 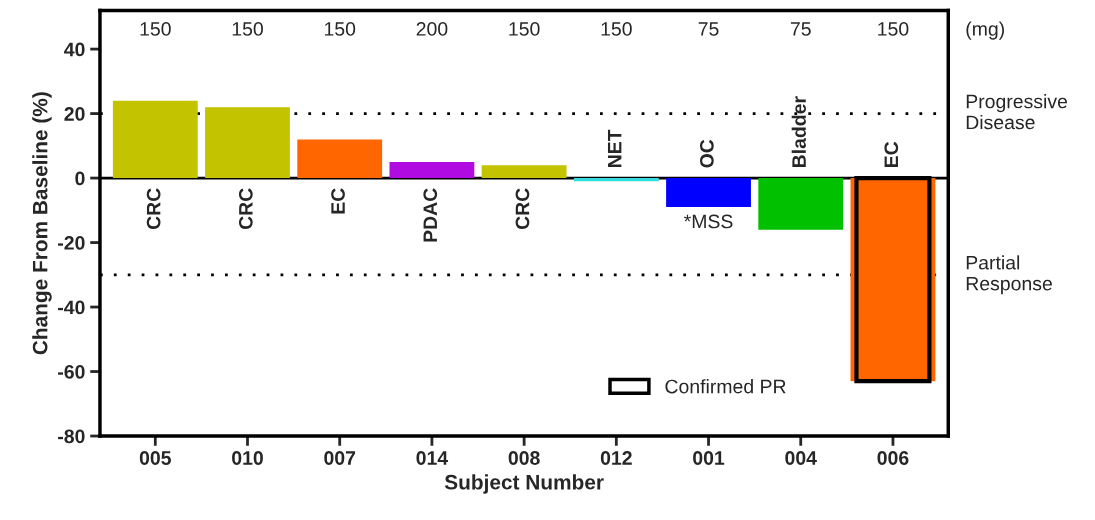 I want to click on x-axis-title: Subject Number, so click(x=524, y=484).